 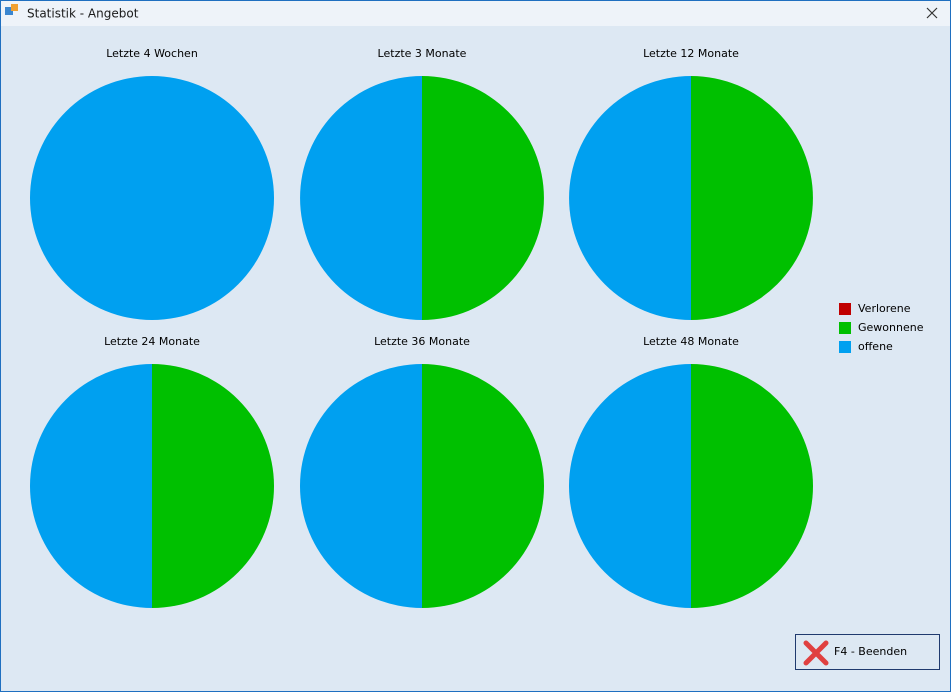 I want to click on title-bar, so click(x=475, y=13).